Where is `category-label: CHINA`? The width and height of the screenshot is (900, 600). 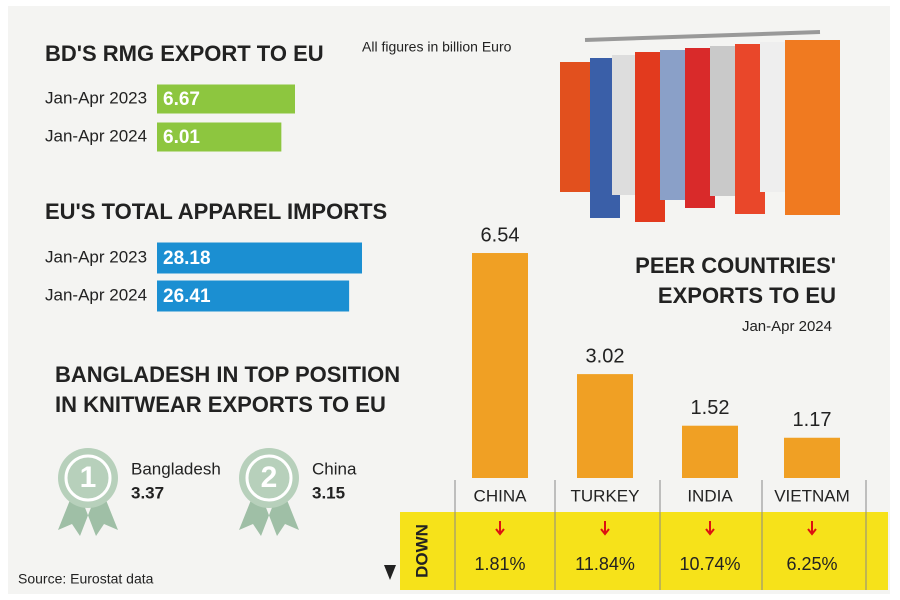
category-label: CHINA is located at coordinates (501, 495).